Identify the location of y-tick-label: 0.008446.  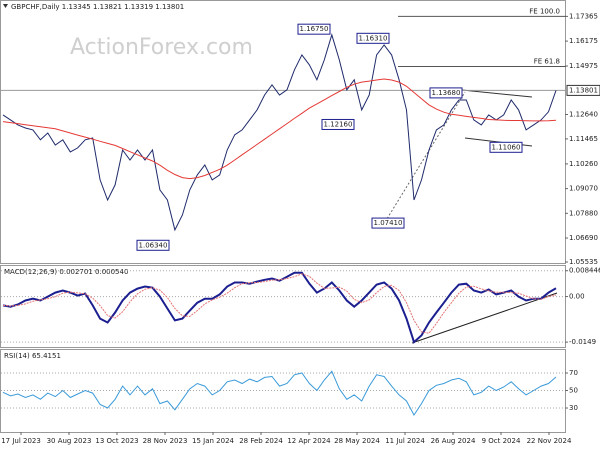
(584, 271).